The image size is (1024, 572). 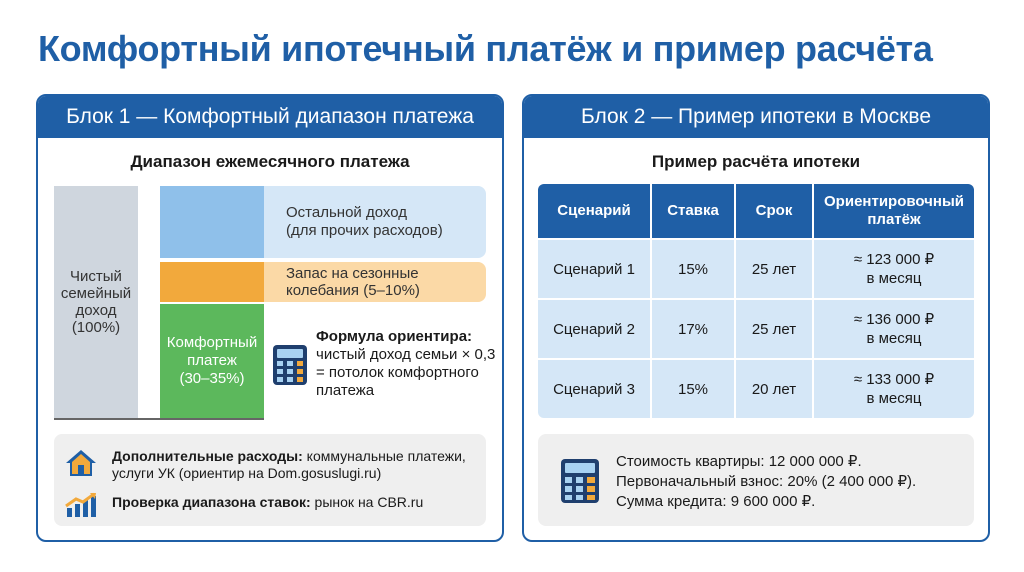 What do you see at coordinates (96, 310) in the screenshot?
I see `net-income-label-3: доход` at bounding box center [96, 310].